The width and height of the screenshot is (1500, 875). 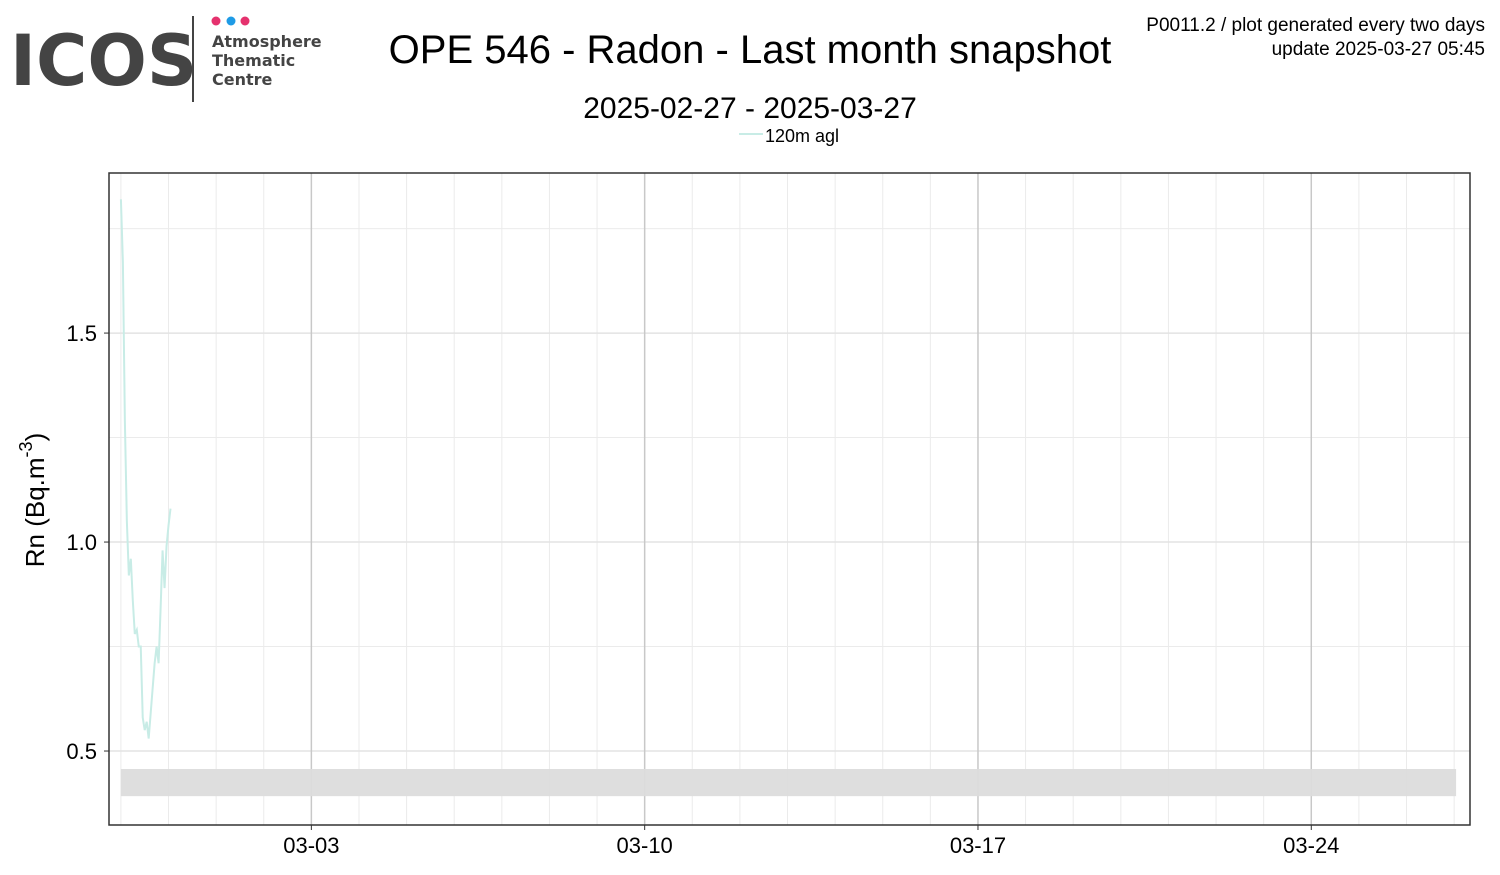 What do you see at coordinates (1311, 845) in the screenshot?
I see `x-tick-label: 03-24` at bounding box center [1311, 845].